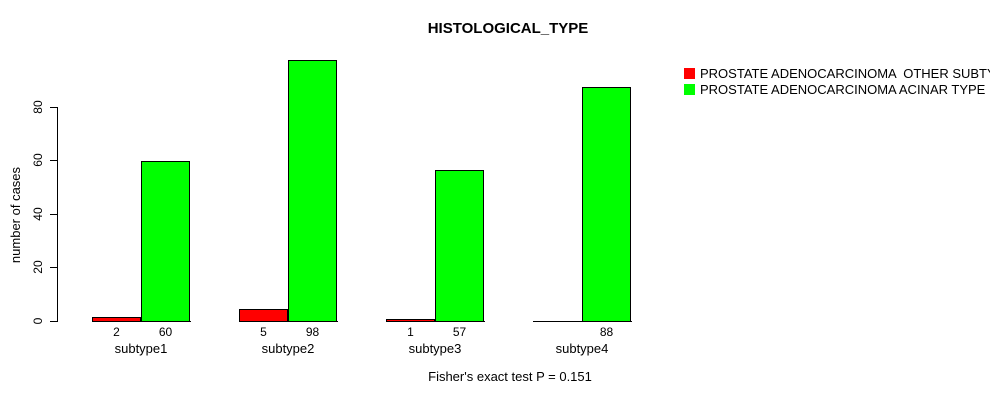 The width and height of the screenshot is (990, 400). I want to click on y-tick-label: 20, so click(38, 267).